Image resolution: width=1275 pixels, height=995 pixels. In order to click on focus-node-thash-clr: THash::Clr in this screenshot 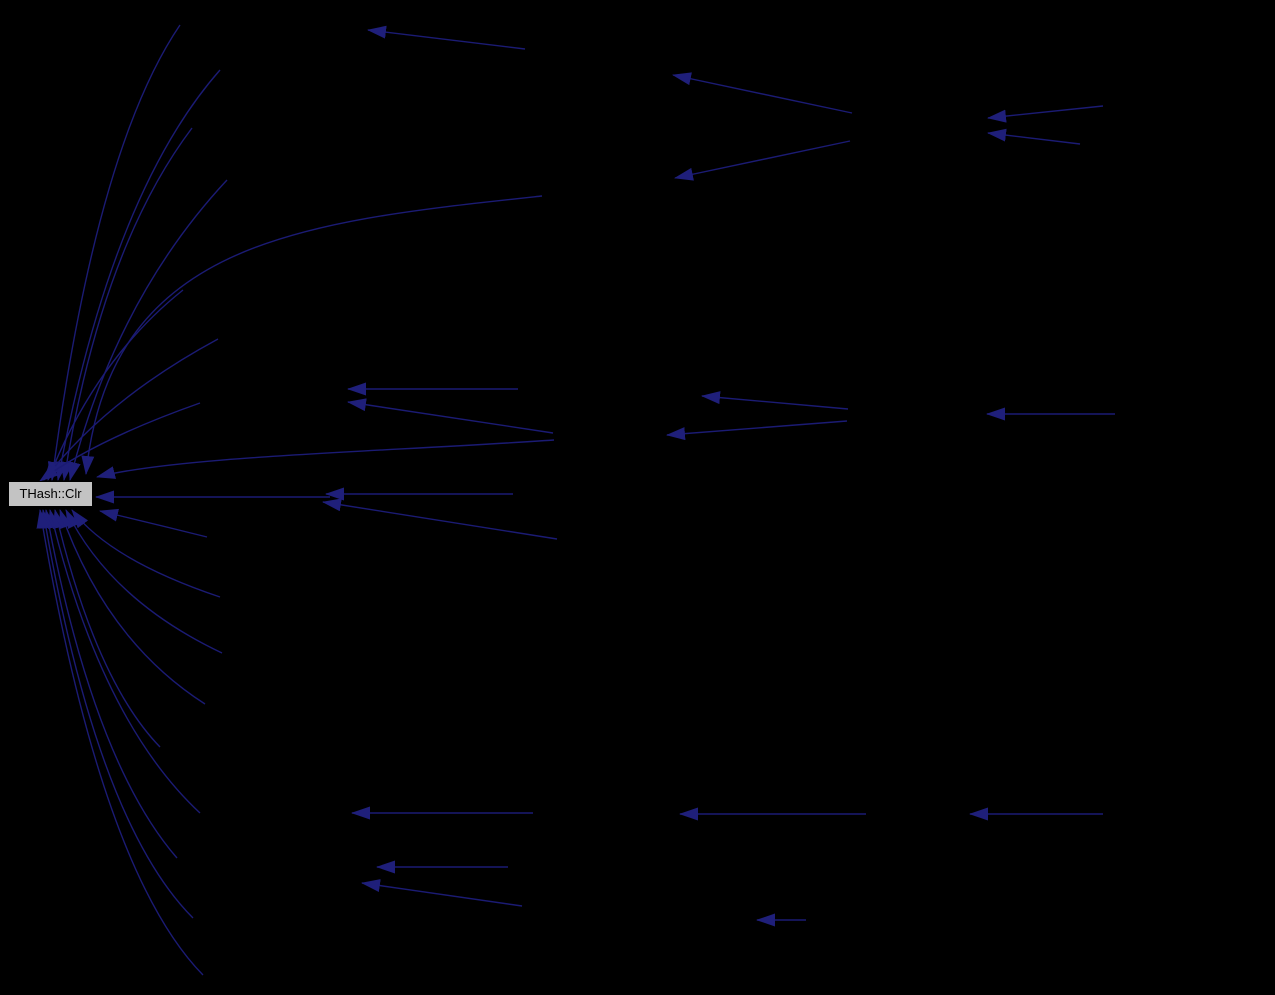, I will do `click(50, 494)`.